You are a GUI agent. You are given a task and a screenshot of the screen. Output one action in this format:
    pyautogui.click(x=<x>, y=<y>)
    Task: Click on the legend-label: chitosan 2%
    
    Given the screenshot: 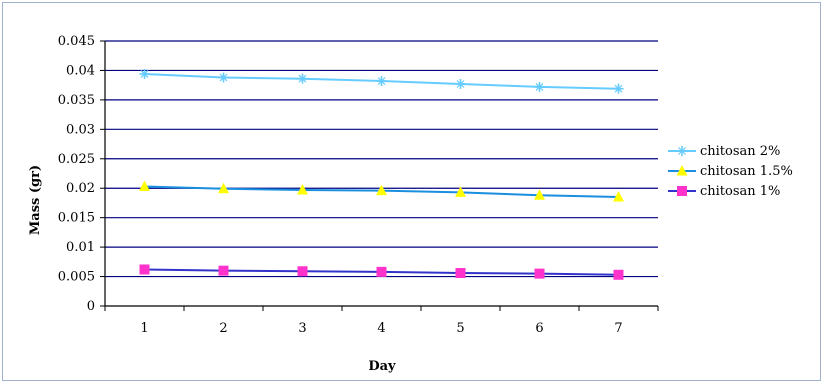 What is the action you would take?
    pyautogui.click(x=740, y=151)
    